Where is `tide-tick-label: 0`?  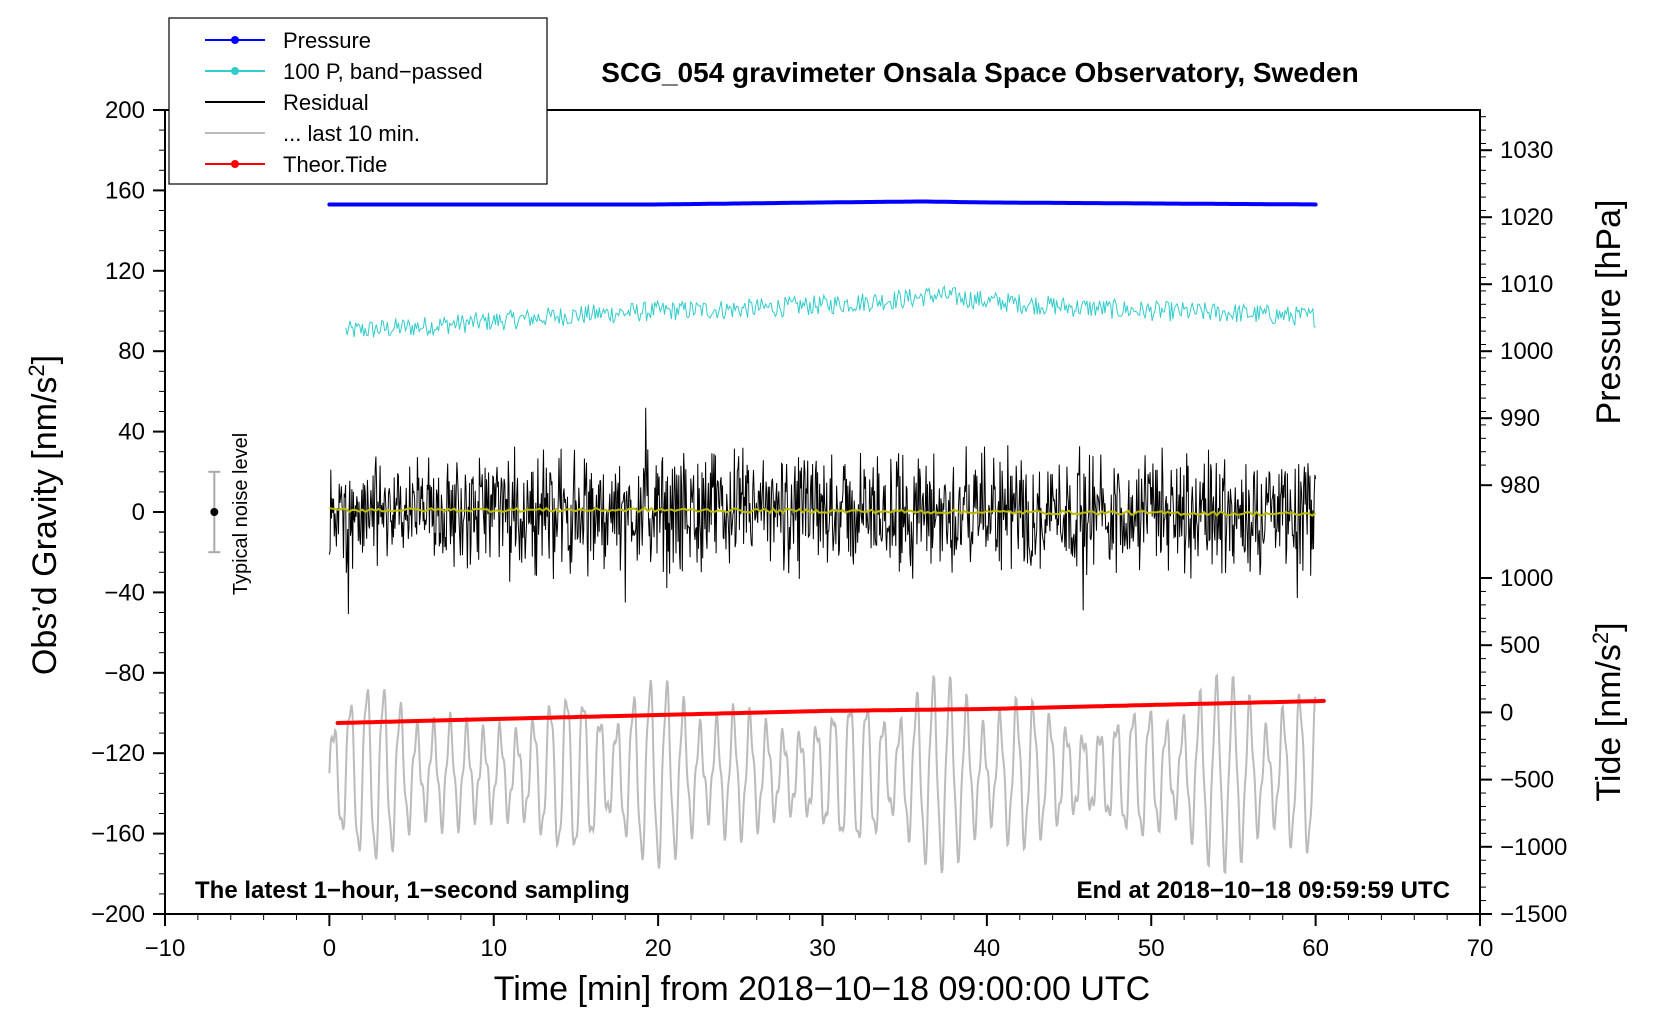
tide-tick-label: 0 is located at coordinates (1506, 712).